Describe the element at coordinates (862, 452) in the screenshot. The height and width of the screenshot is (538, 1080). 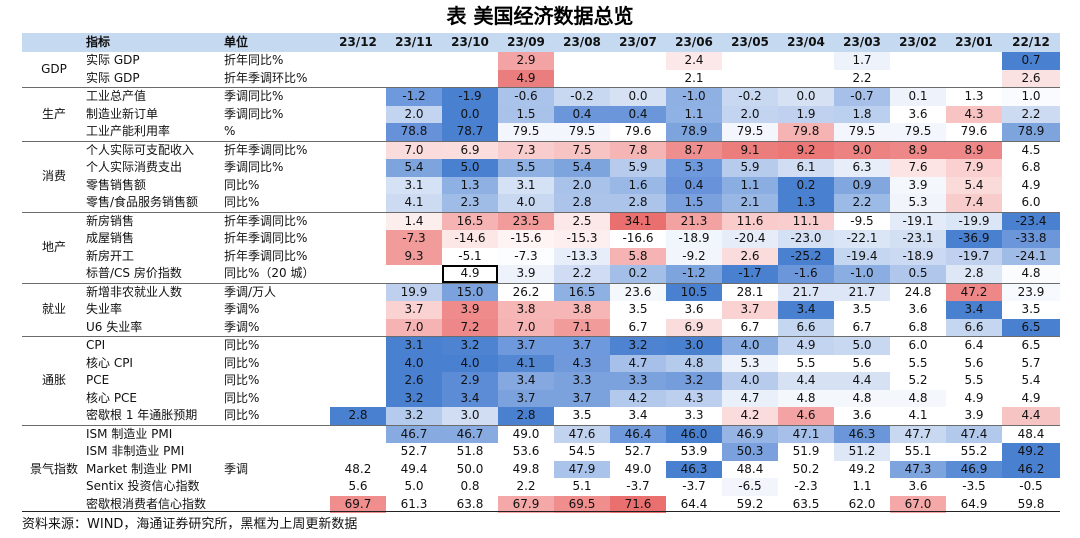
I see `value-cell: 51.2` at that location.